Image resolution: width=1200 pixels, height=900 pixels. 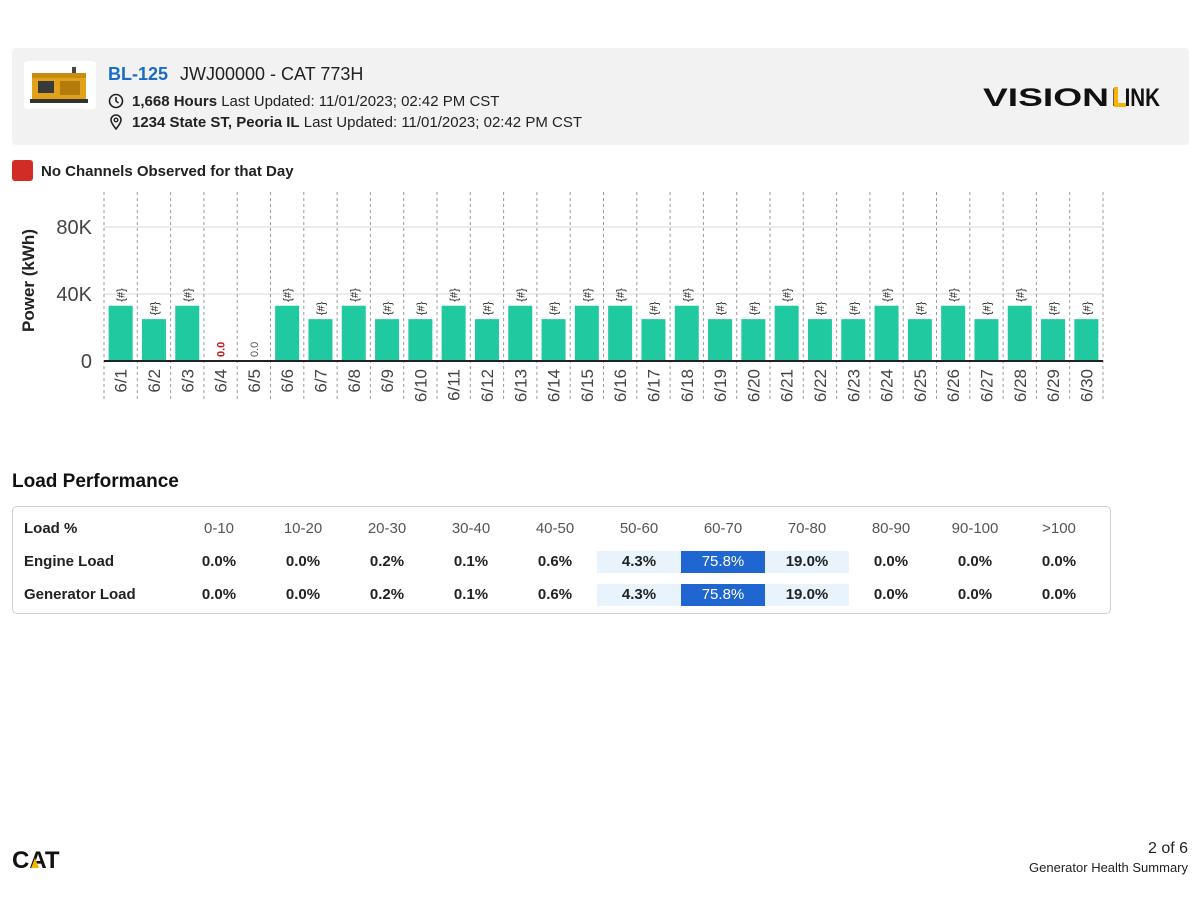 What do you see at coordinates (219, 528) in the screenshot?
I see `column-header: 0-10` at bounding box center [219, 528].